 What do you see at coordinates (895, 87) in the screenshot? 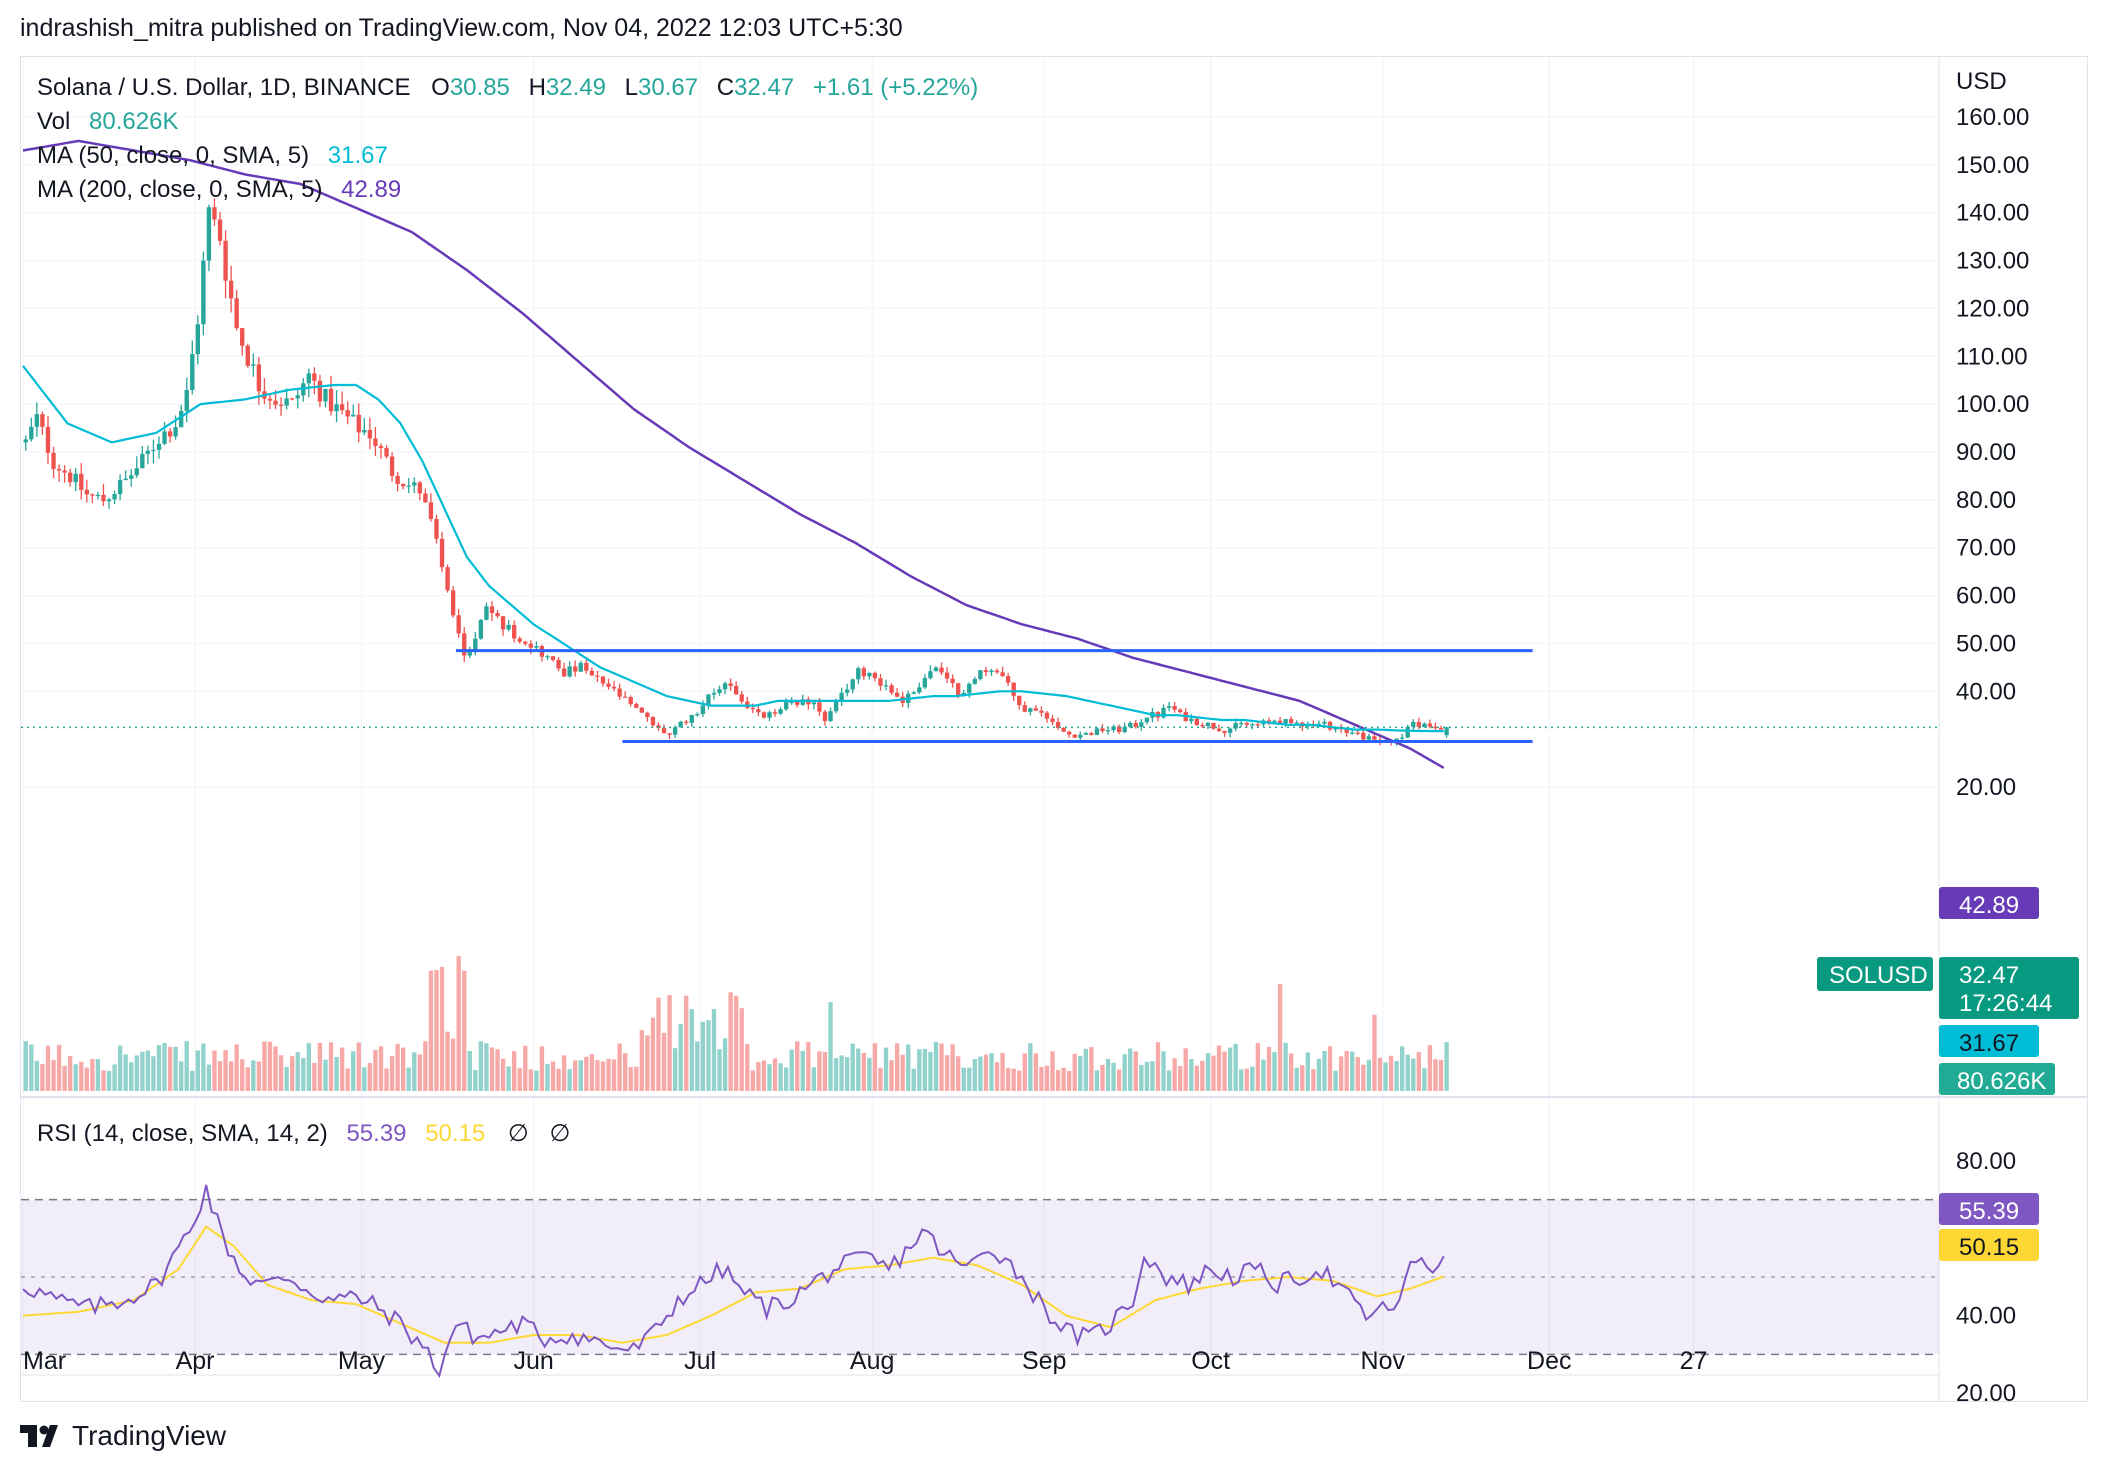
I see `legend-change: +1.61 (+5.22%)` at bounding box center [895, 87].